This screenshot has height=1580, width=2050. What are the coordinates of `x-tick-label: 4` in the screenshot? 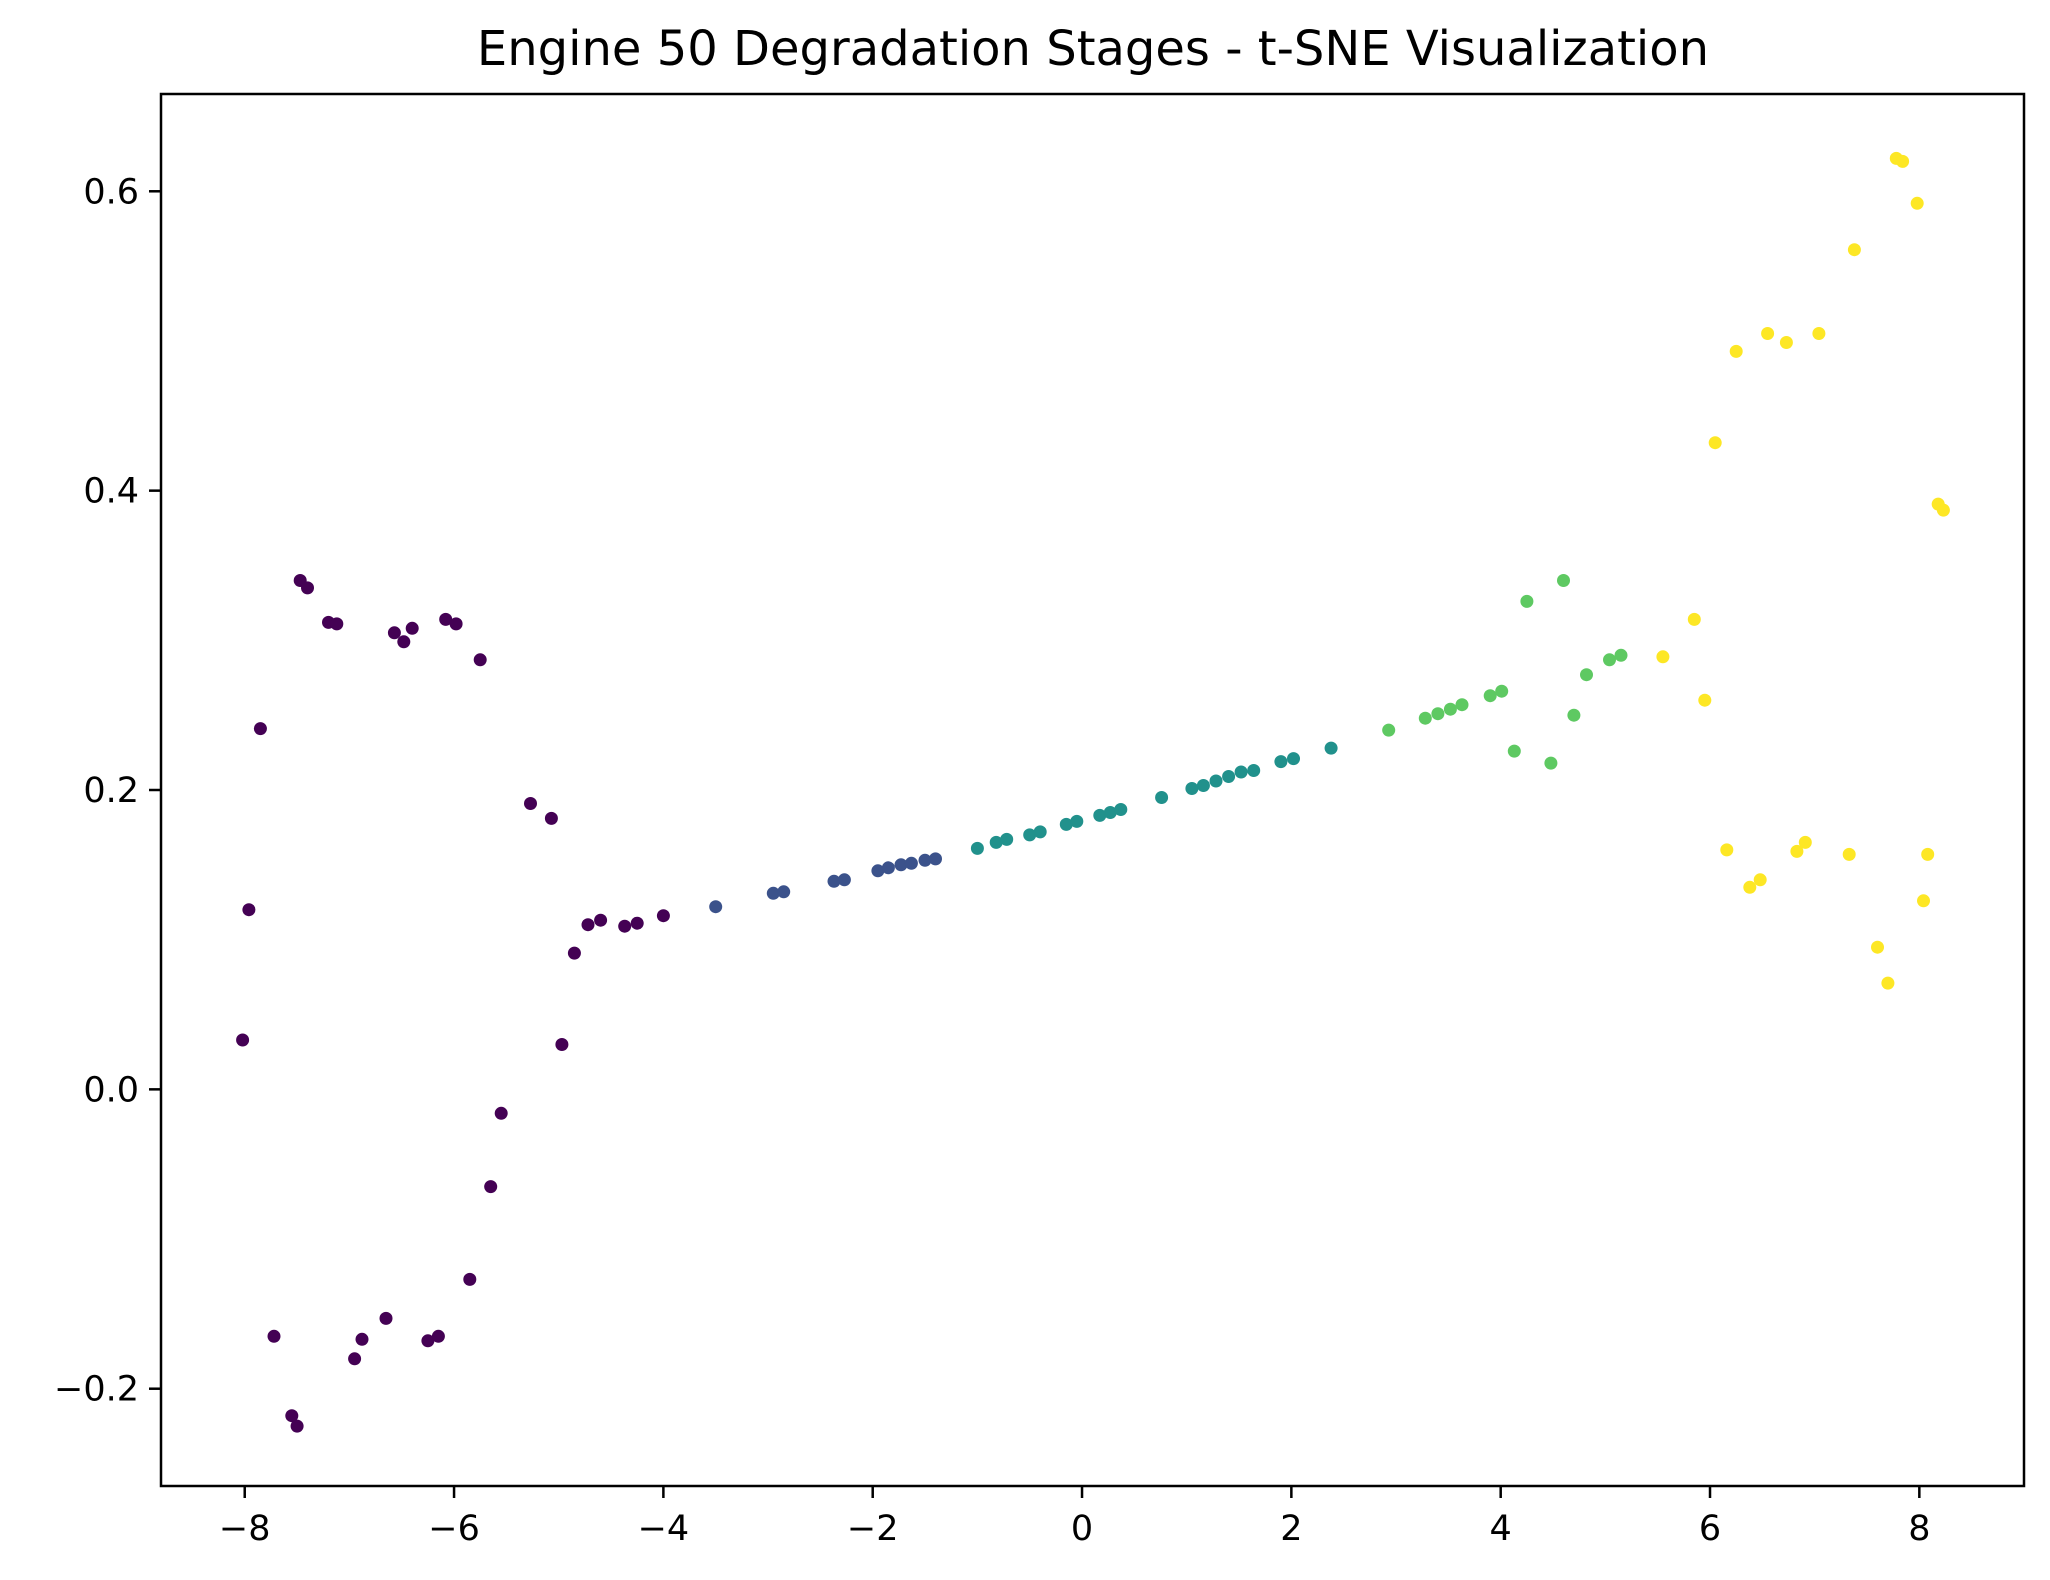 It's located at (1501, 1529).